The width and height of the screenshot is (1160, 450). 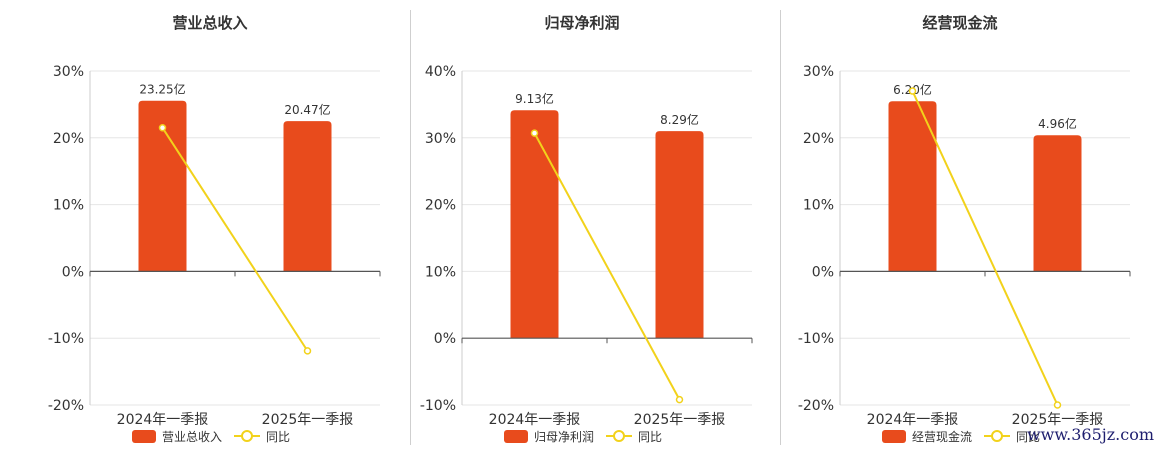 I want to click on legend: 营业总收入 同比, so click(x=211, y=437).